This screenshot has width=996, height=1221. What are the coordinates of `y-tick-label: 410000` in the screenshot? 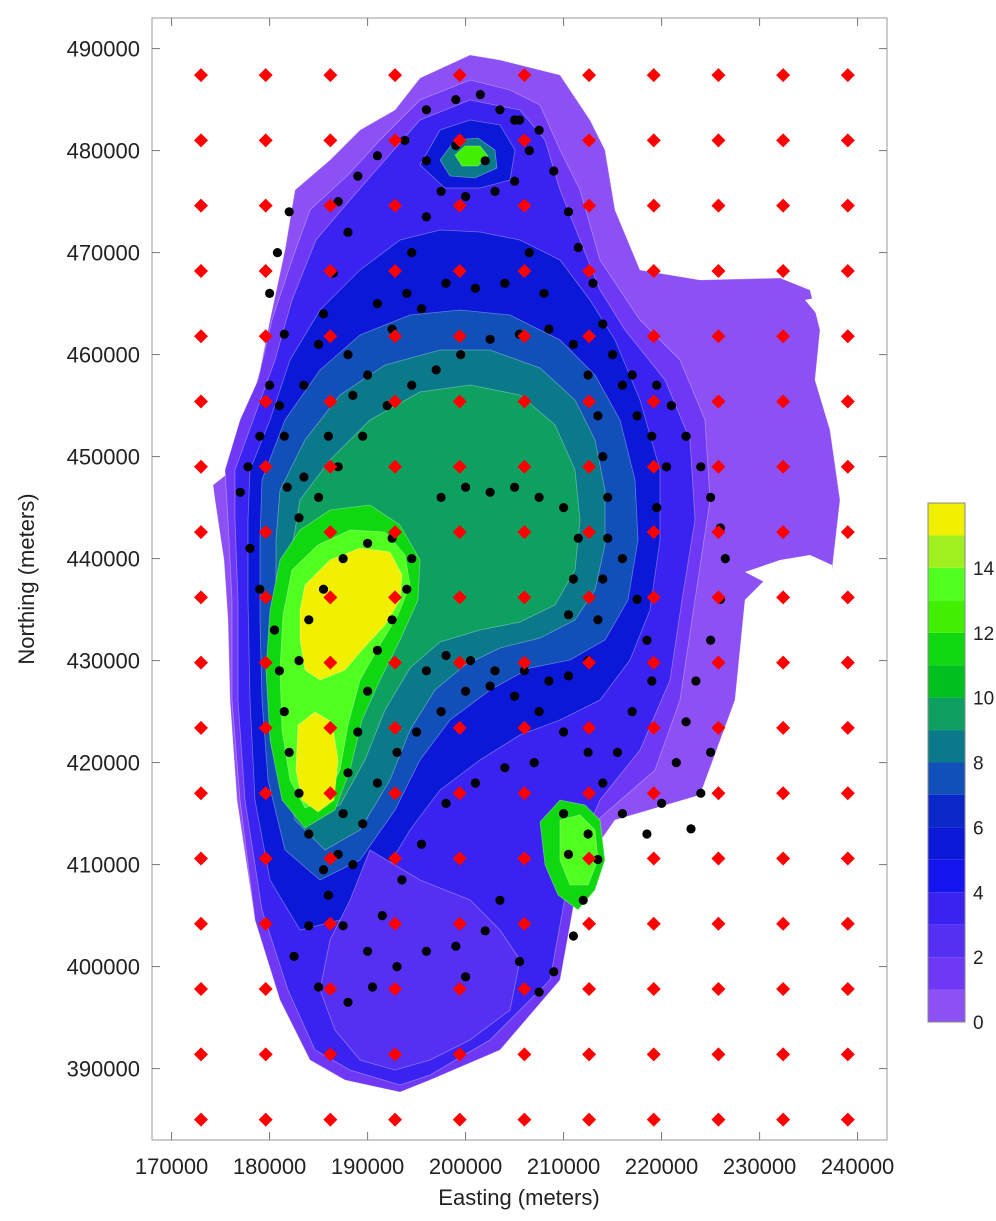 It's located at (103, 865).